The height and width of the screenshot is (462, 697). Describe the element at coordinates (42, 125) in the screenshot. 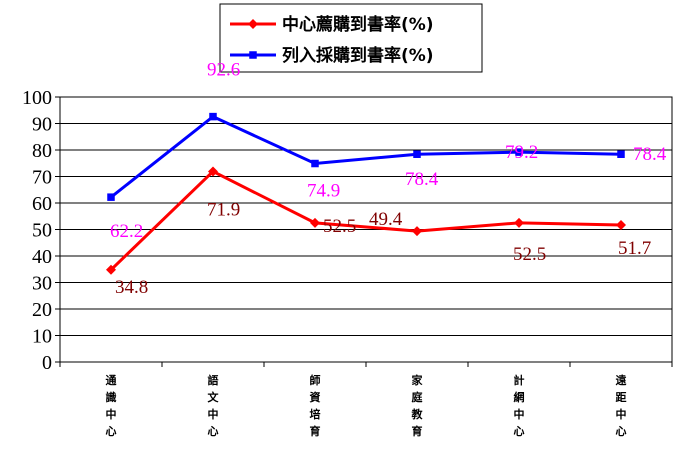

I see `y-tick-label: 90` at that location.